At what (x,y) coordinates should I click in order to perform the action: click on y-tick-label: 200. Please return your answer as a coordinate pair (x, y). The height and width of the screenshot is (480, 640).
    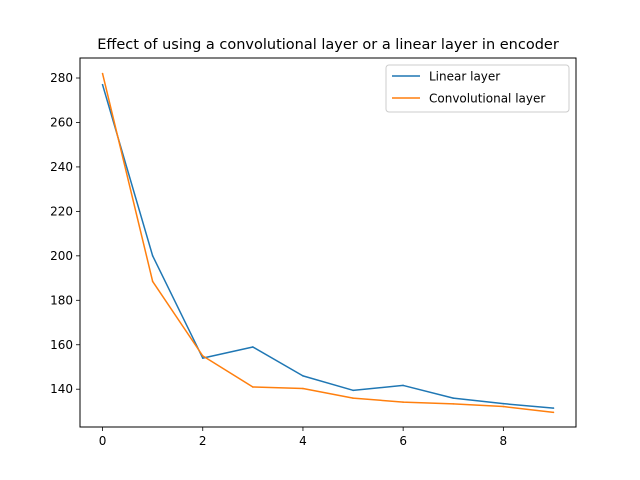
    Looking at the image, I should click on (61, 256).